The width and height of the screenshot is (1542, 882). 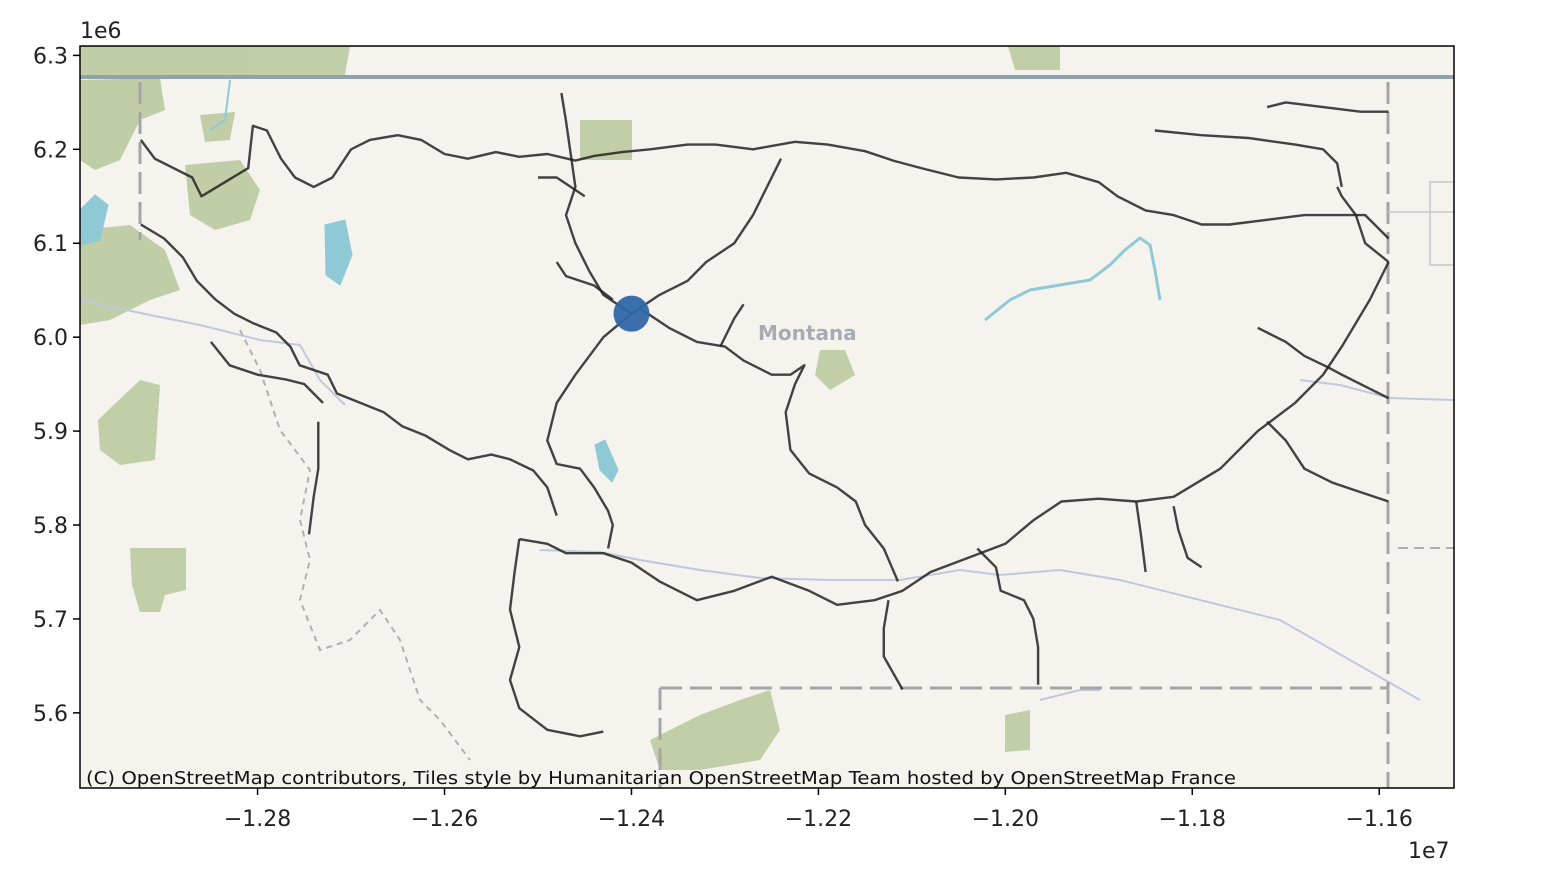 What do you see at coordinates (257, 819) in the screenshot?
I see `x-tick-label: −1.28` at bounding box center [257, 819].